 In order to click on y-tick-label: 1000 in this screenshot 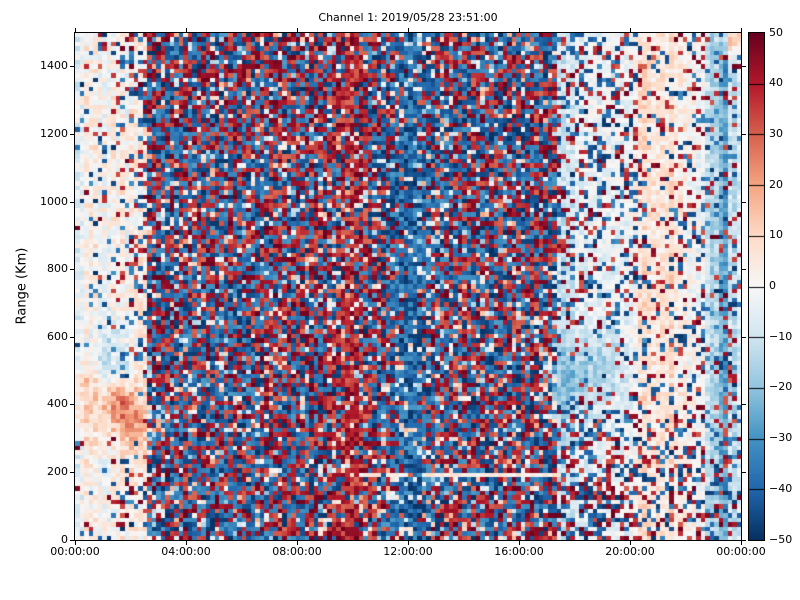, I will do `click(54, 201)`.